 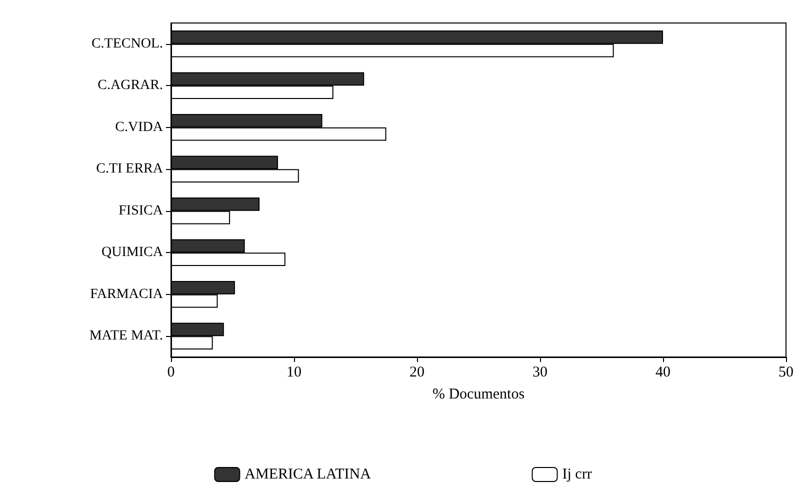 What do you see at coordinates (786, 372) in the screenshot?
I see `x-tick-label: 50` at bounding box center [786, 372].